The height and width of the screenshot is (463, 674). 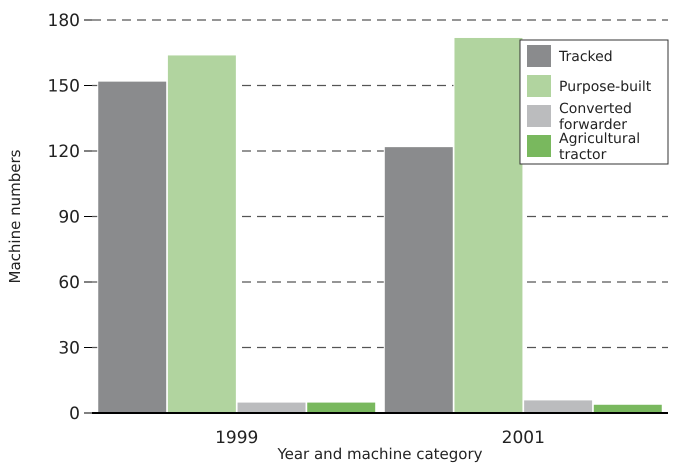 What do you see at coordinates (69, 217) in the screenshot?
I see `y-tick-label: 90` at bounding box center [69, 217].